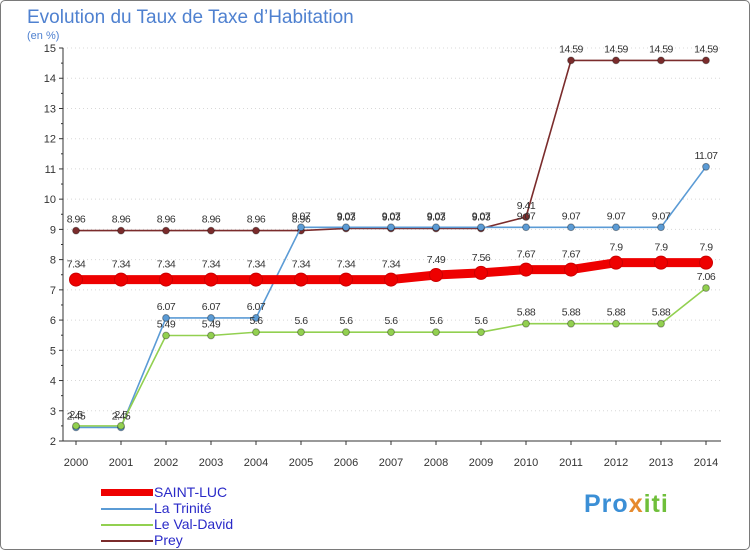 The height and width of the screenshot is (550, 750). I want to click on x-tick-label: 2004, so click(256, 463).